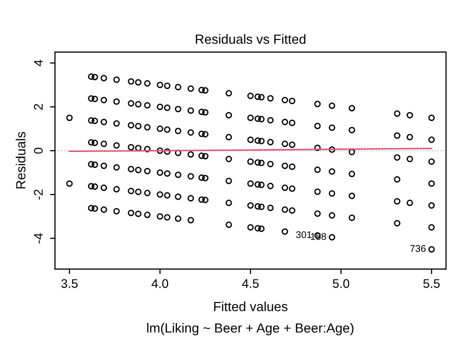 This screenshot has width=474, height=338. What do you see at coordinates (21, 160) in the screenshot?
I see `y-axis-title: Residuals` at bounding box center [21, 160].